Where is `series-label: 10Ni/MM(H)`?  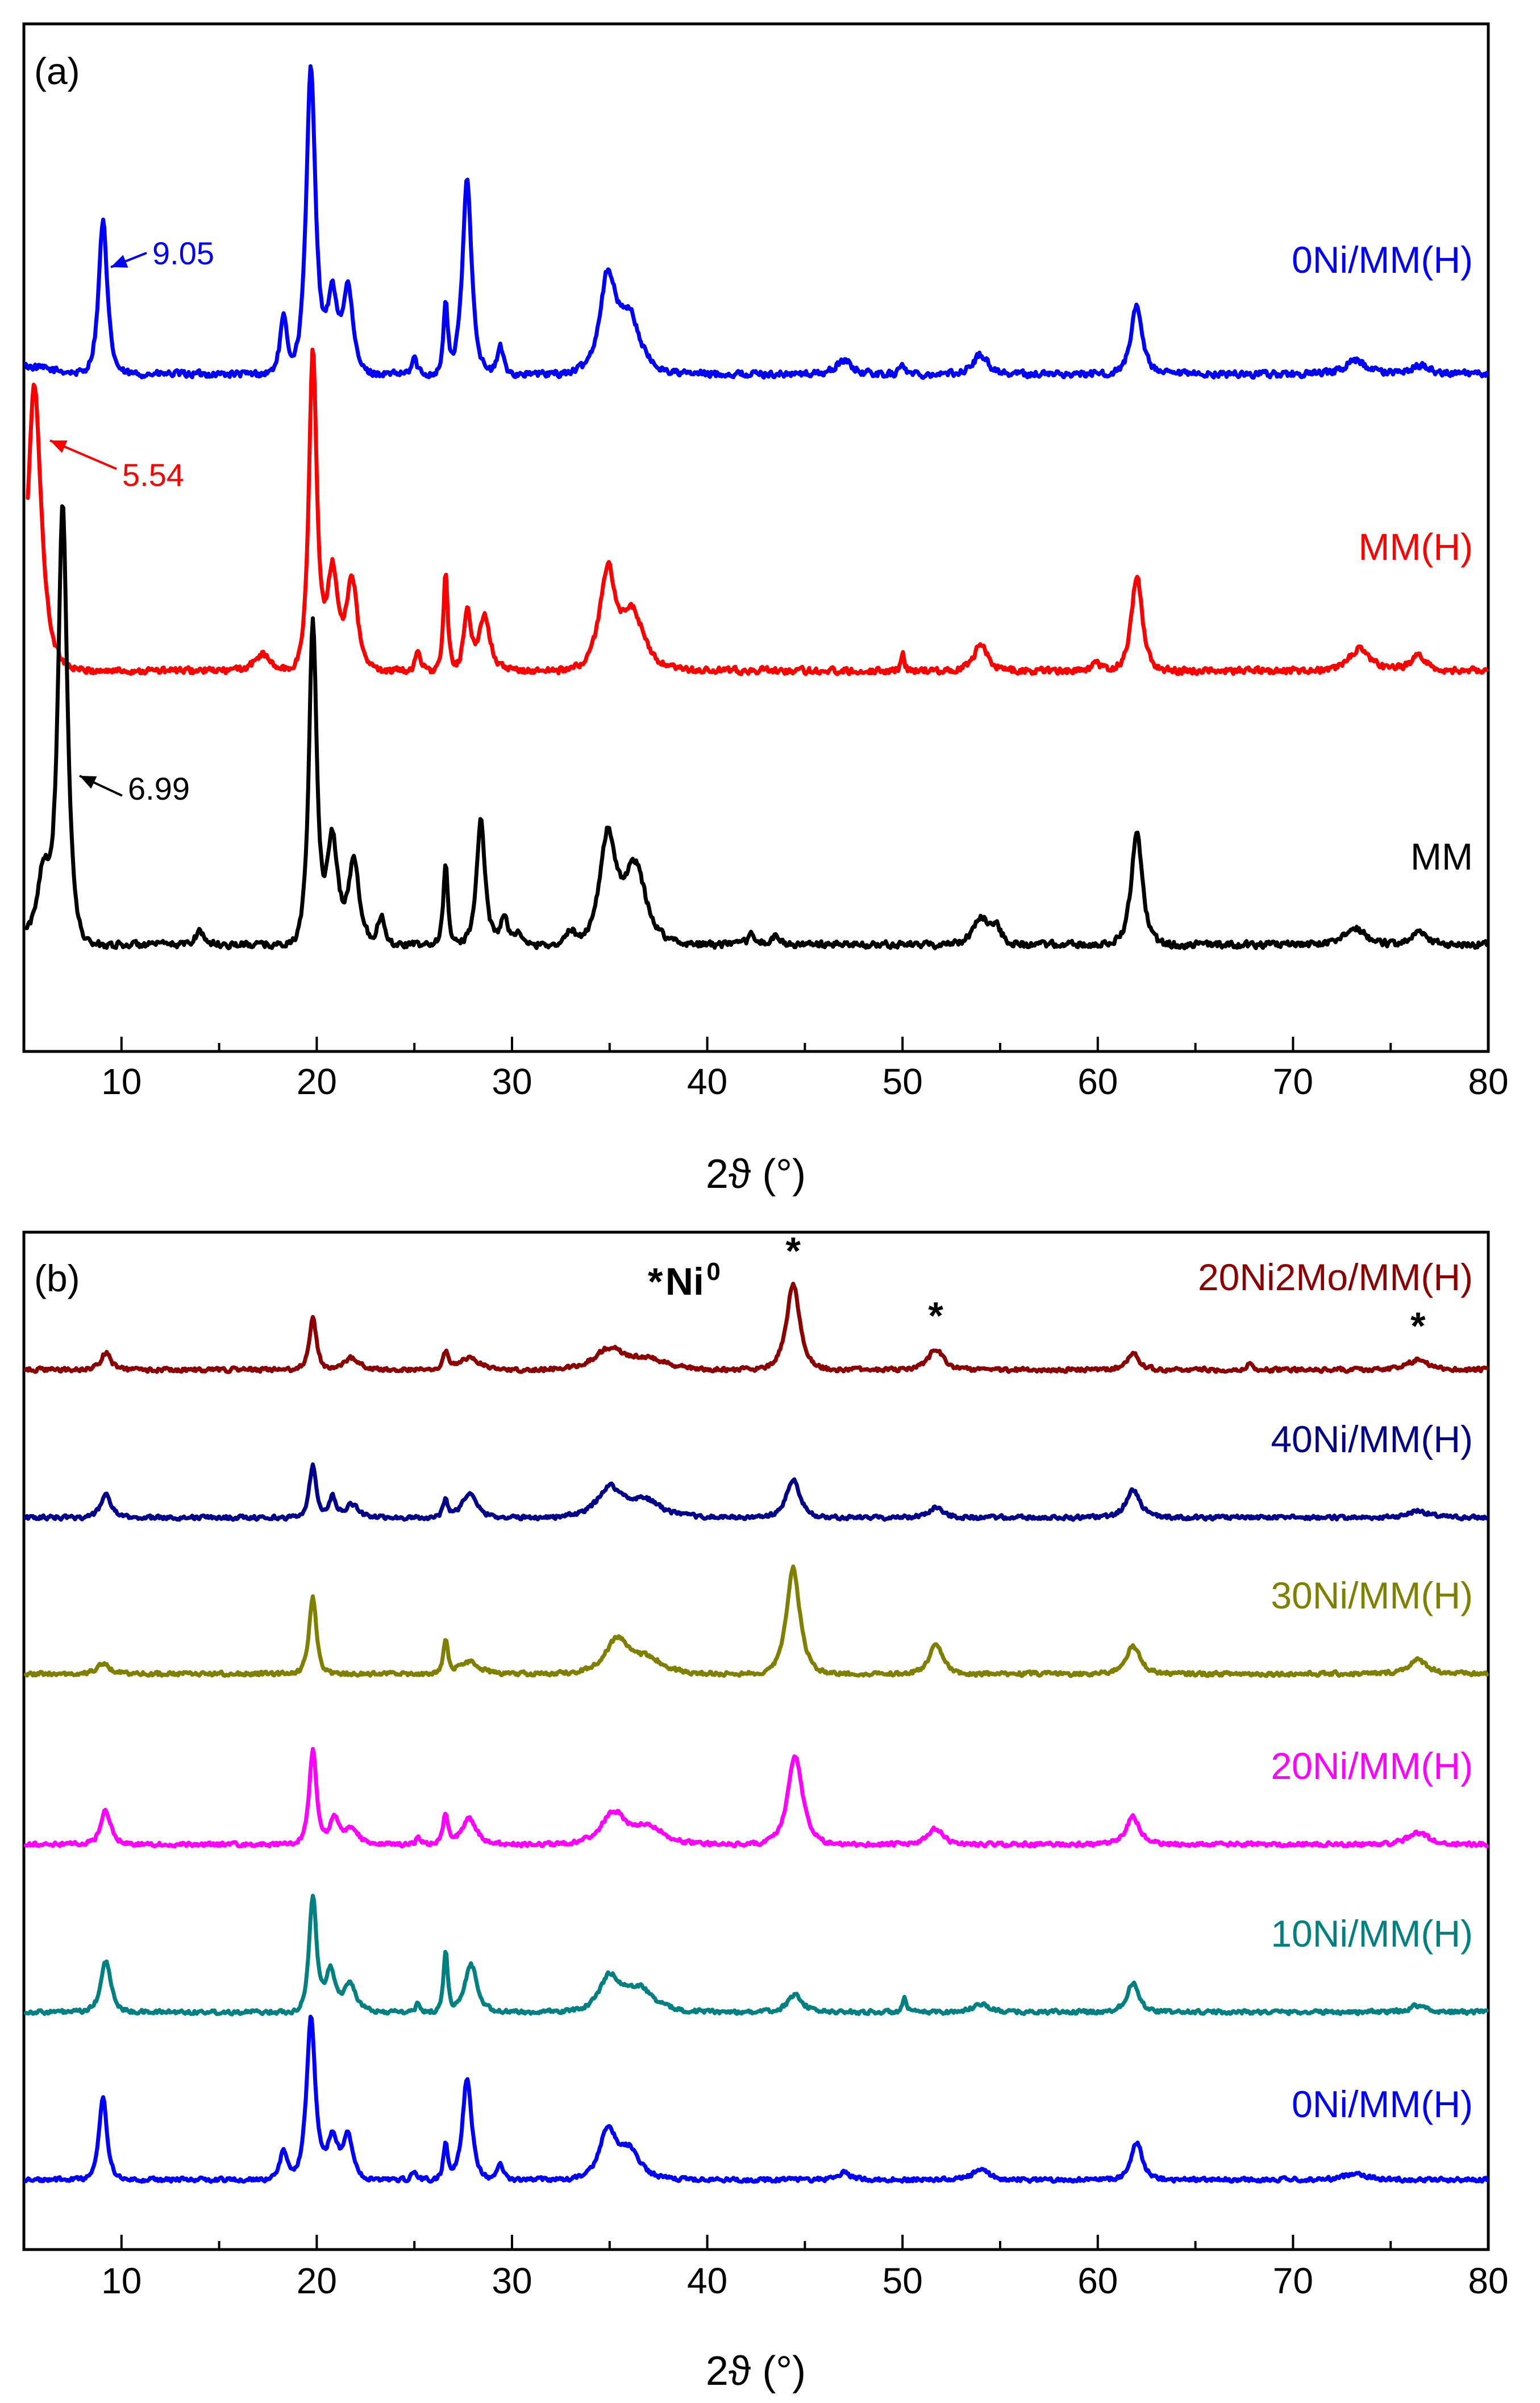
series-label: 10Ni/MM(H) is located at coordinates (1372, 1934).